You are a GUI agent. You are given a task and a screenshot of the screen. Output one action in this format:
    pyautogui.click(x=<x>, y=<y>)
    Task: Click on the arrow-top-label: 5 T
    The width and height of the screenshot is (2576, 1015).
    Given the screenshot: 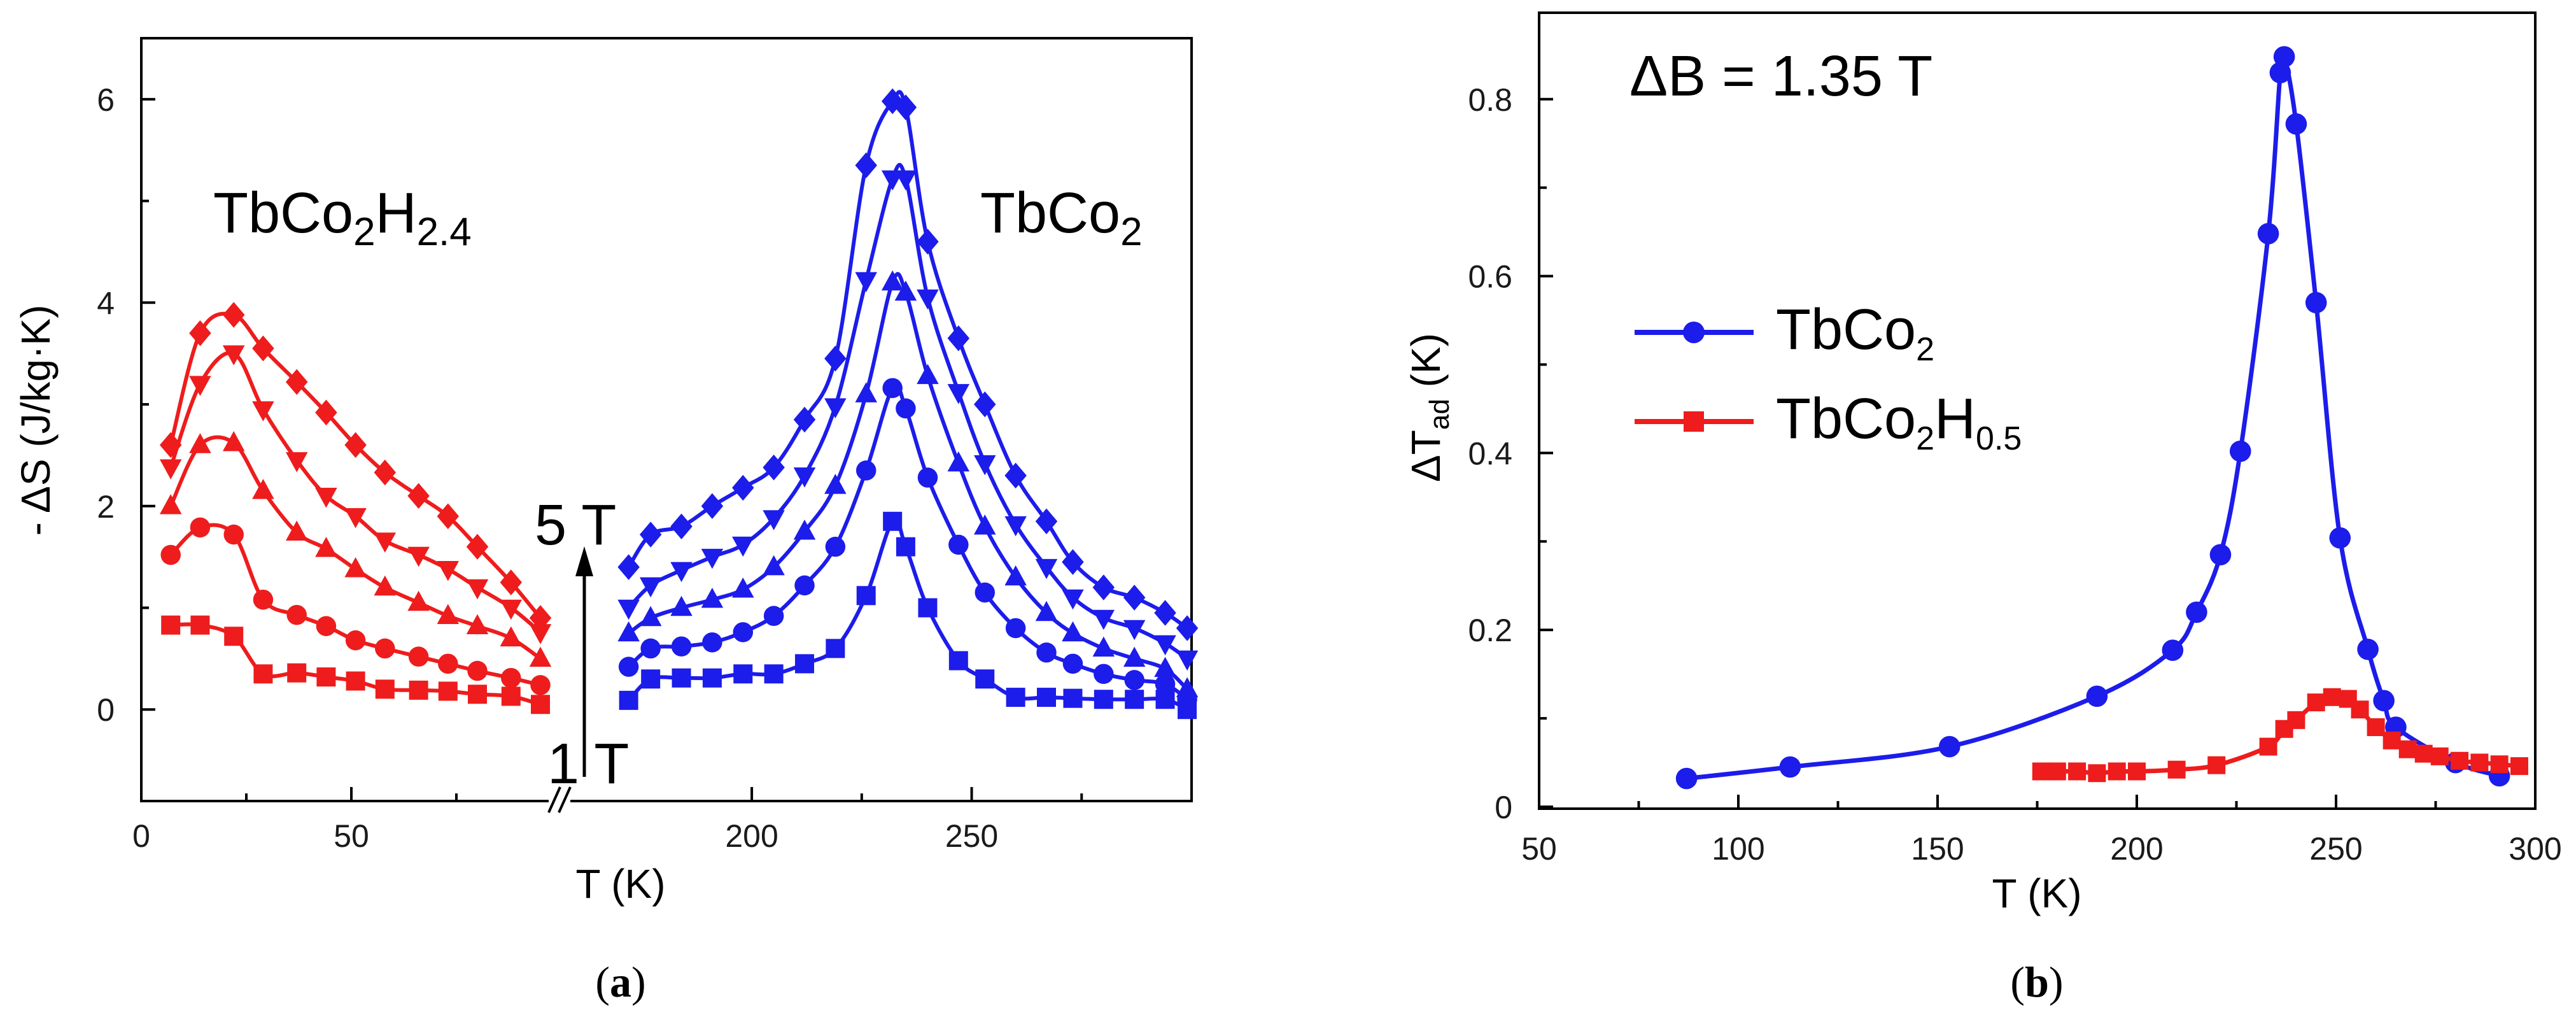 What is the action you would take?
    pyautogui.click(x=575, y=525)
    